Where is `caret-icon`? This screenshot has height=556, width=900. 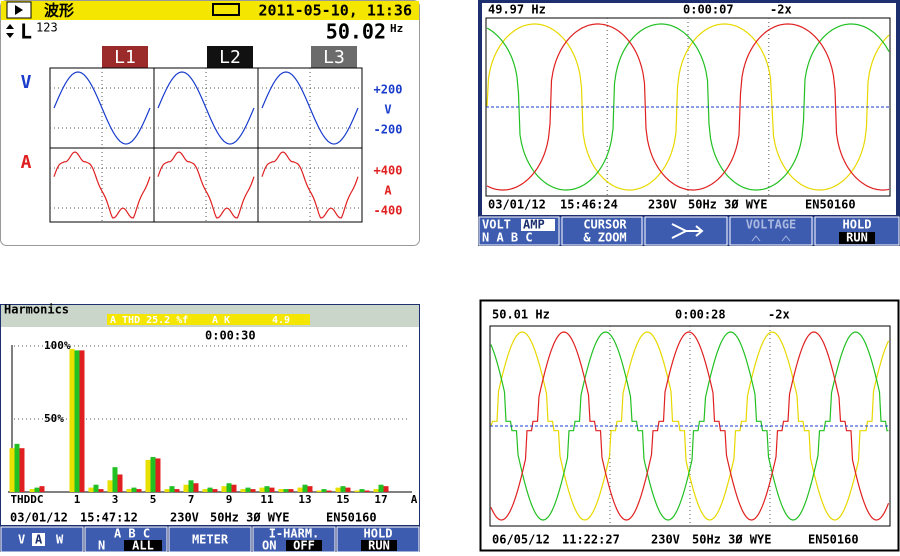
caret-icon is located at coordinates (771, 238).